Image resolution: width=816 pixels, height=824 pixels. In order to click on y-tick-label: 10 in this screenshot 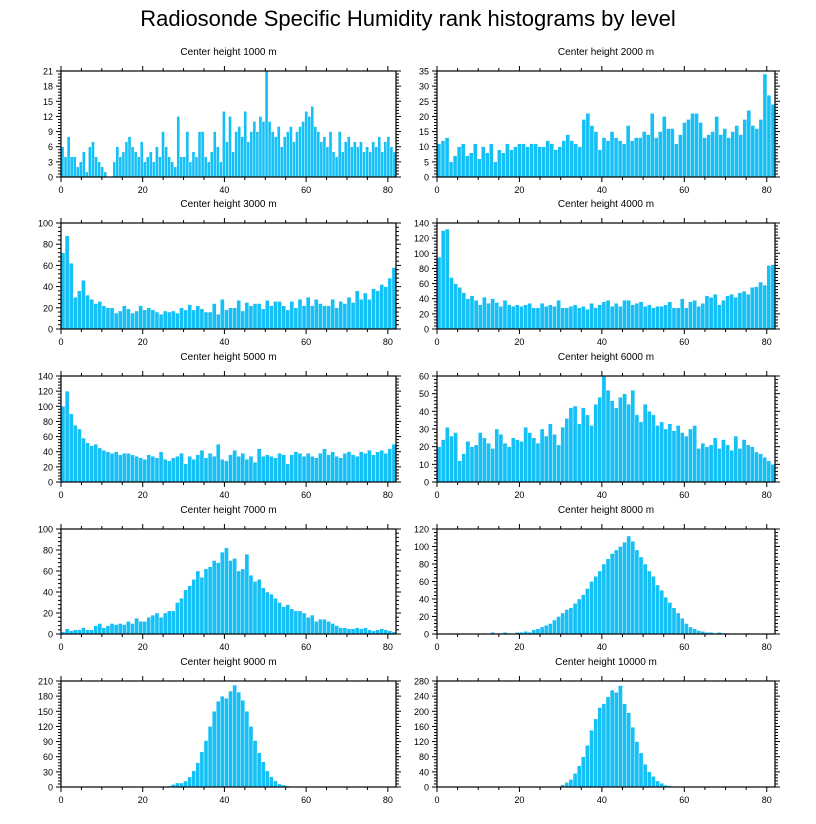, I will do `click(424, 465)`.